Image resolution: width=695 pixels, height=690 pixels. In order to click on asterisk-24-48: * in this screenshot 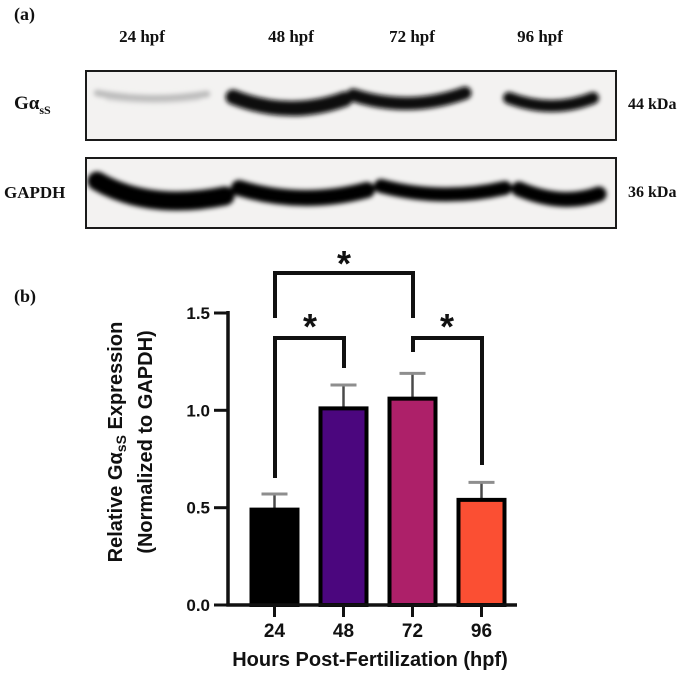, I will do `click(310, 326)`.